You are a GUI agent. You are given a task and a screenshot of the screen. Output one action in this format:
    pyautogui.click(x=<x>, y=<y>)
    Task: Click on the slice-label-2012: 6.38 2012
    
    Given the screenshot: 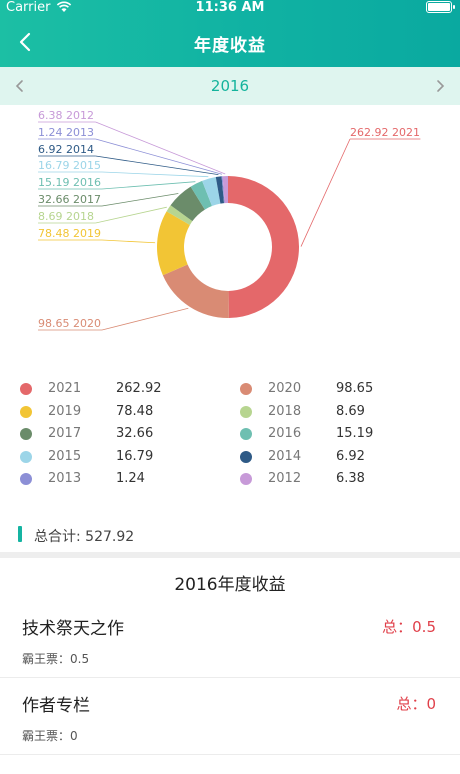 What is the action you would take?
    pyautogui.click(x=66, y=115)
    